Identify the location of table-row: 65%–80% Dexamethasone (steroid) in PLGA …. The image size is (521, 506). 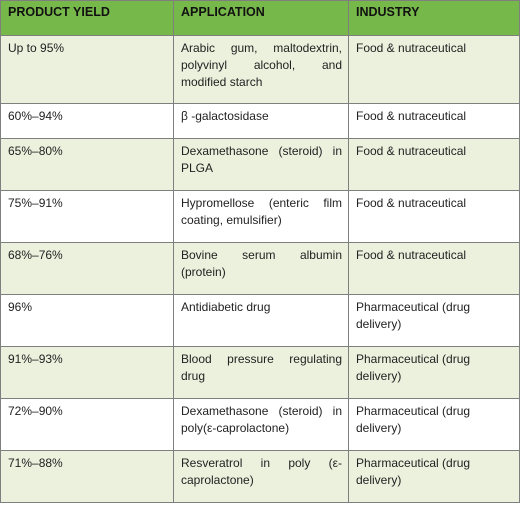
(260, 164).